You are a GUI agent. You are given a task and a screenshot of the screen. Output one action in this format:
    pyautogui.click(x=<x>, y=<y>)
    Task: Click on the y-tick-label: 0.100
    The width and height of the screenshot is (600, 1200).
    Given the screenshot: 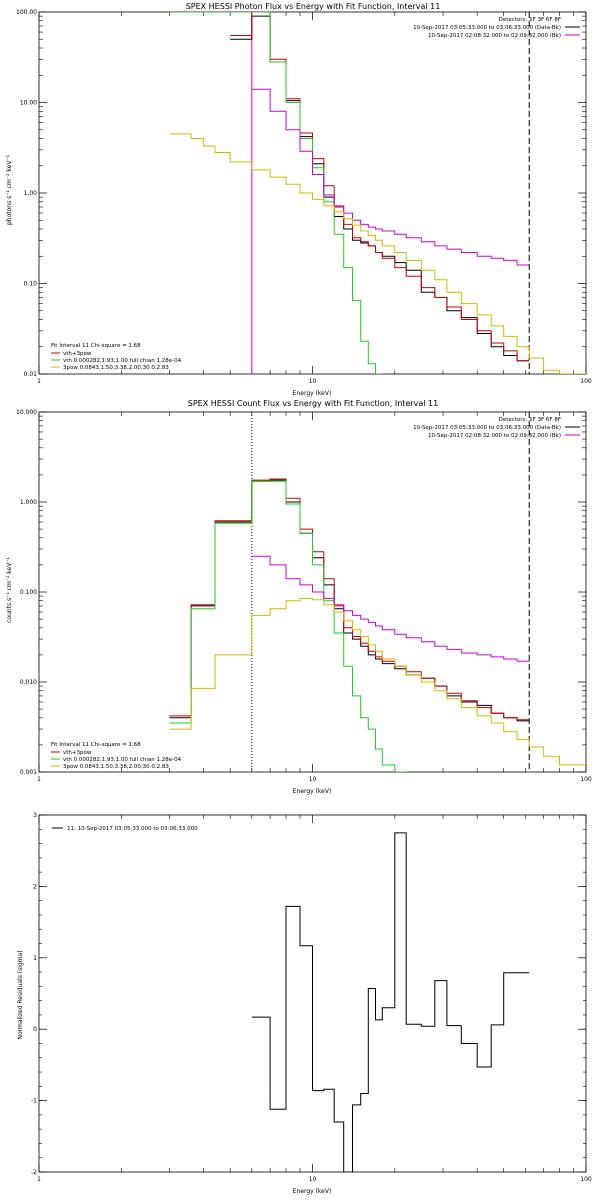 What is the action you would take?
    pyautogui.click(x=28, y=592)
    